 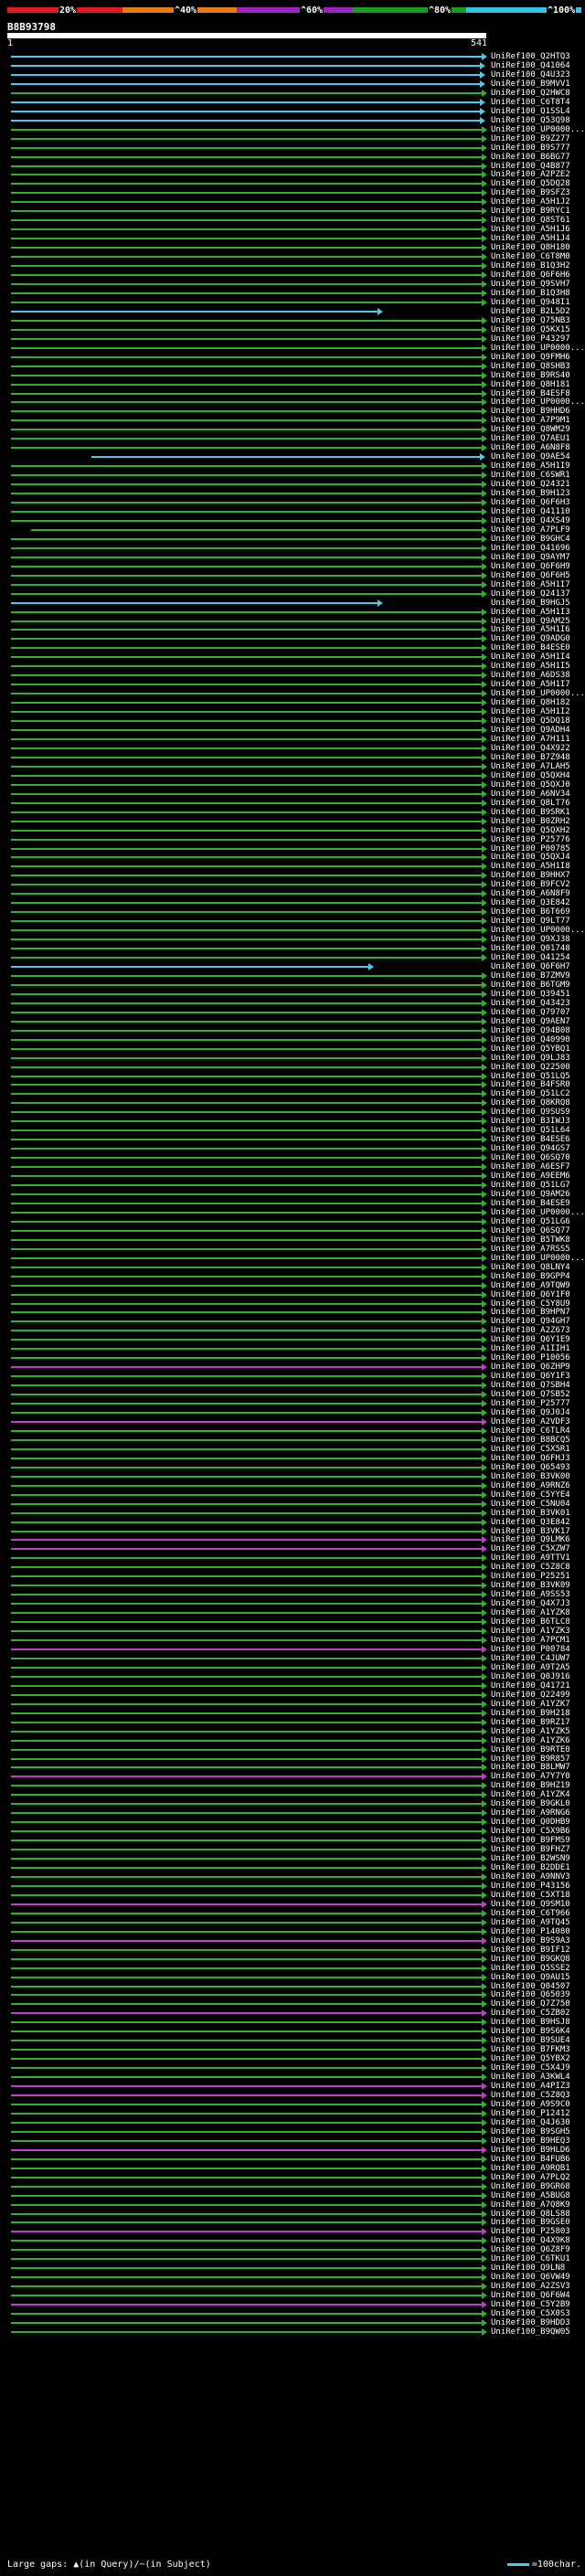 I want to click on hit-row: UniRef100_A6ESF7, so click(x=293, y=1166).